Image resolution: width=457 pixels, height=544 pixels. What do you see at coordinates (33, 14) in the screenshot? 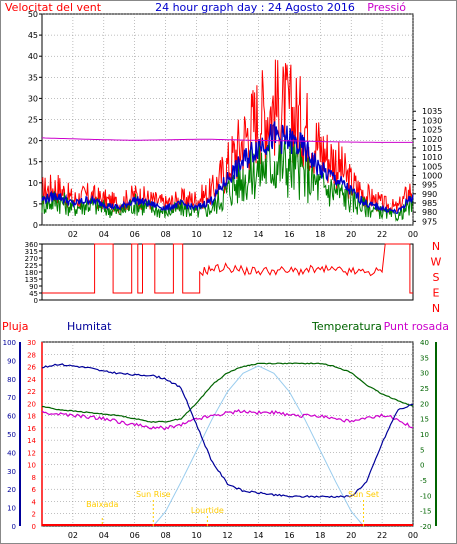
I see `wind-ytick-label: 50` at bounding box center [33, 14].